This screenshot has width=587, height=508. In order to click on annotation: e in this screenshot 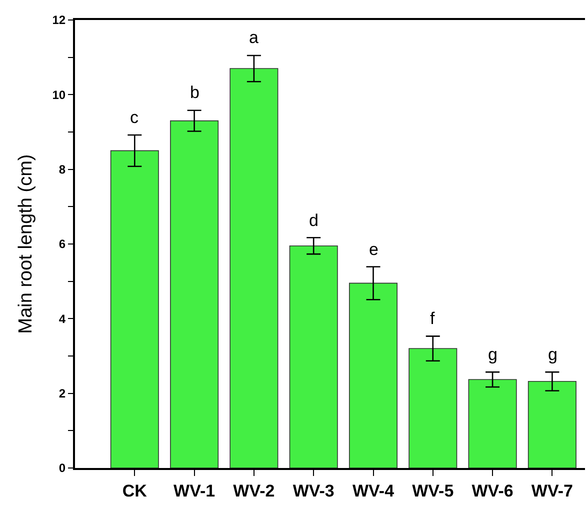, I will do `click(373, 249)`.